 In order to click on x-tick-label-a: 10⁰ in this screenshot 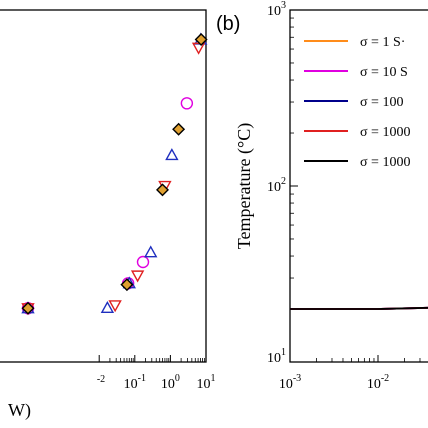, I will do `click(170, 382)`.